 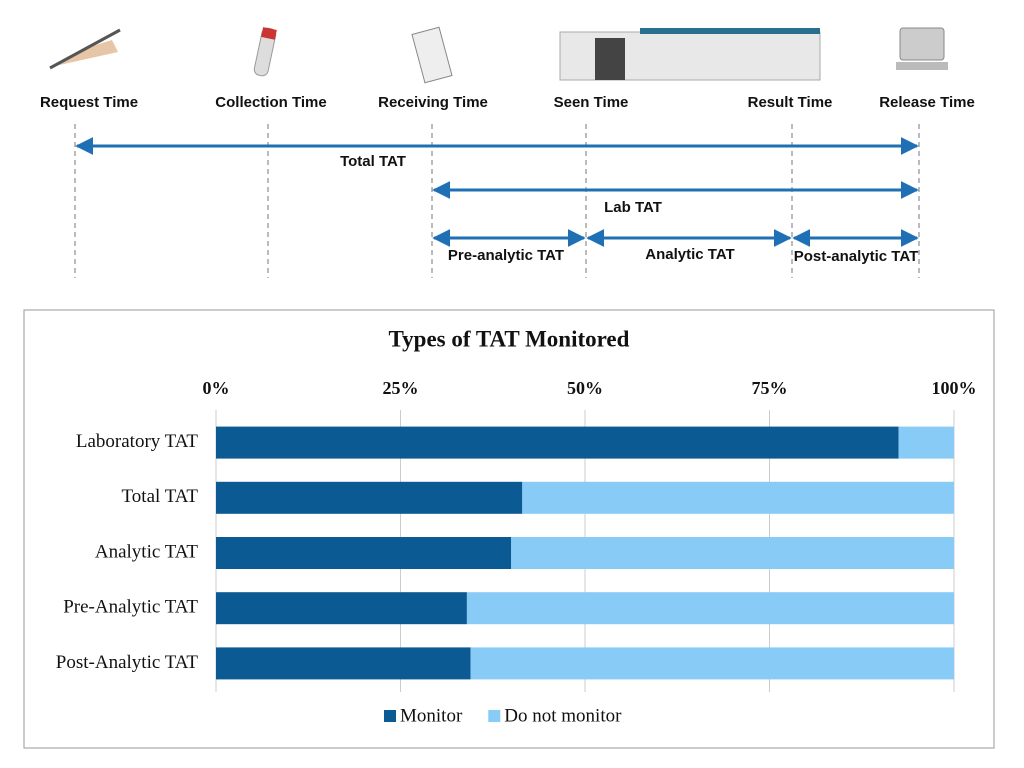 I want to click on legend-label: Monitor, so click(x=431, y=715).